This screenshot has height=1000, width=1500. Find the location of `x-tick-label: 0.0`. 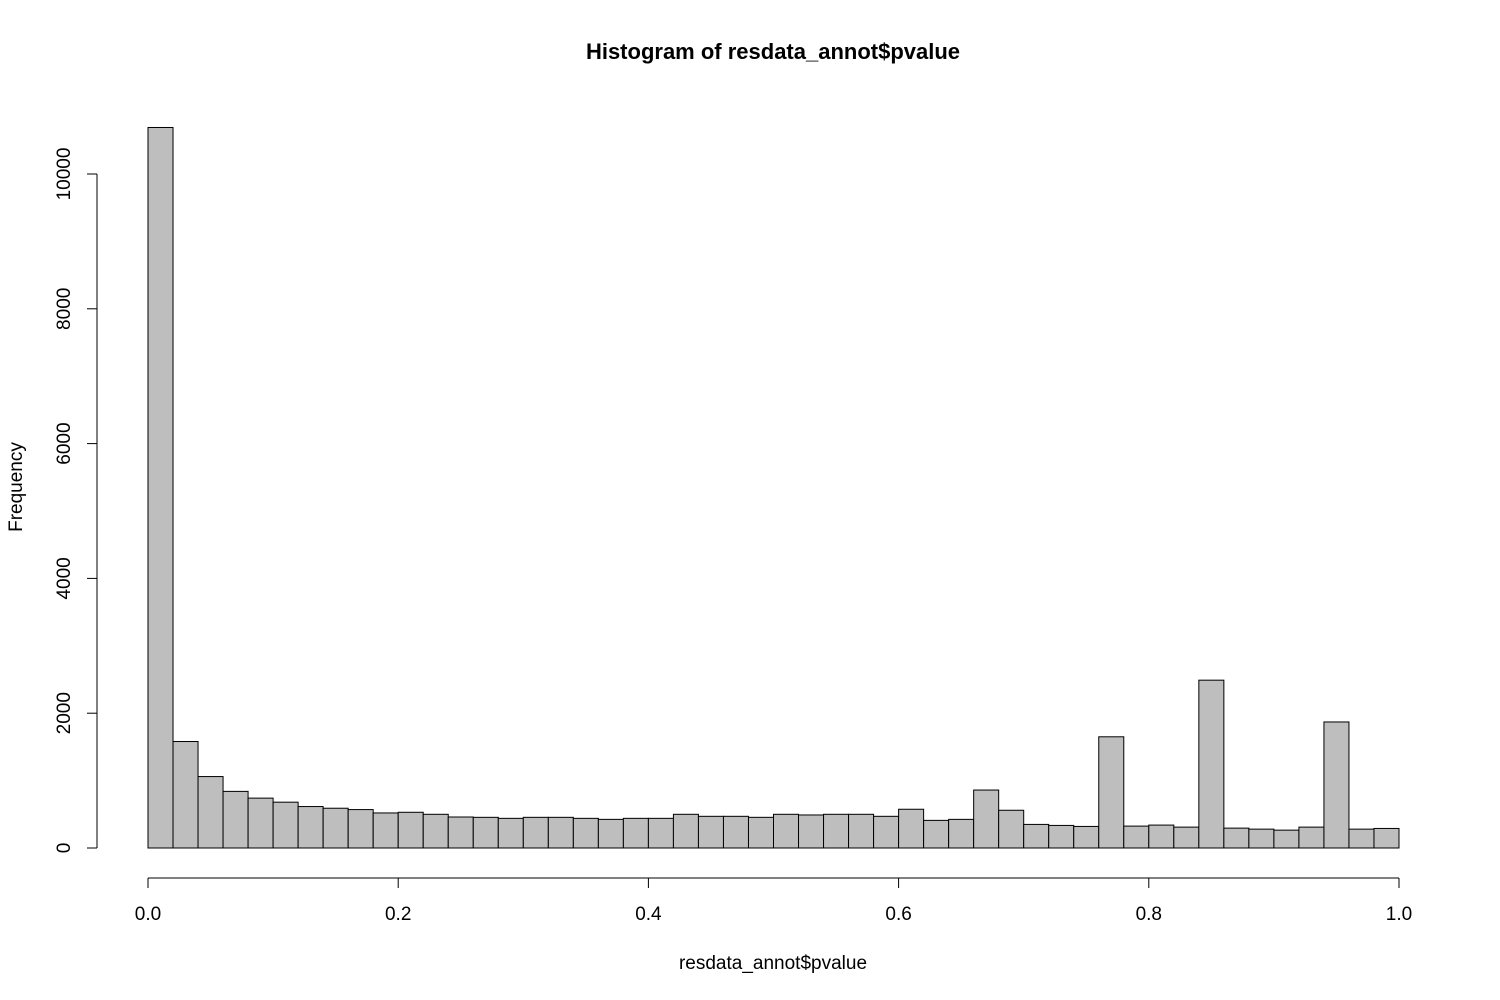

x-tick-label: 0.0 is located at coordinates (148, 914).